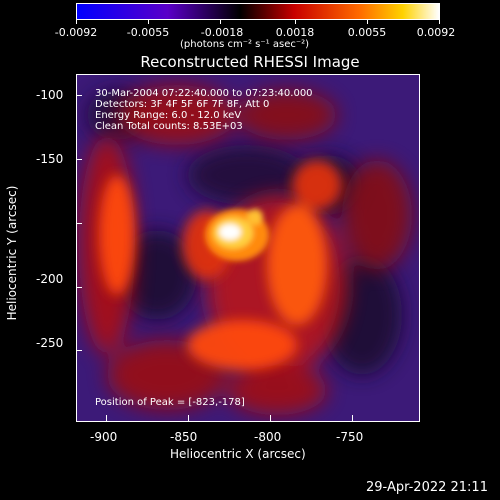 This screenshot has width=500, height=500. What do you see at coordinates (50, 95) in the screenshot?
I see `y-tick-label: -100` at bounding box center [50, 95].